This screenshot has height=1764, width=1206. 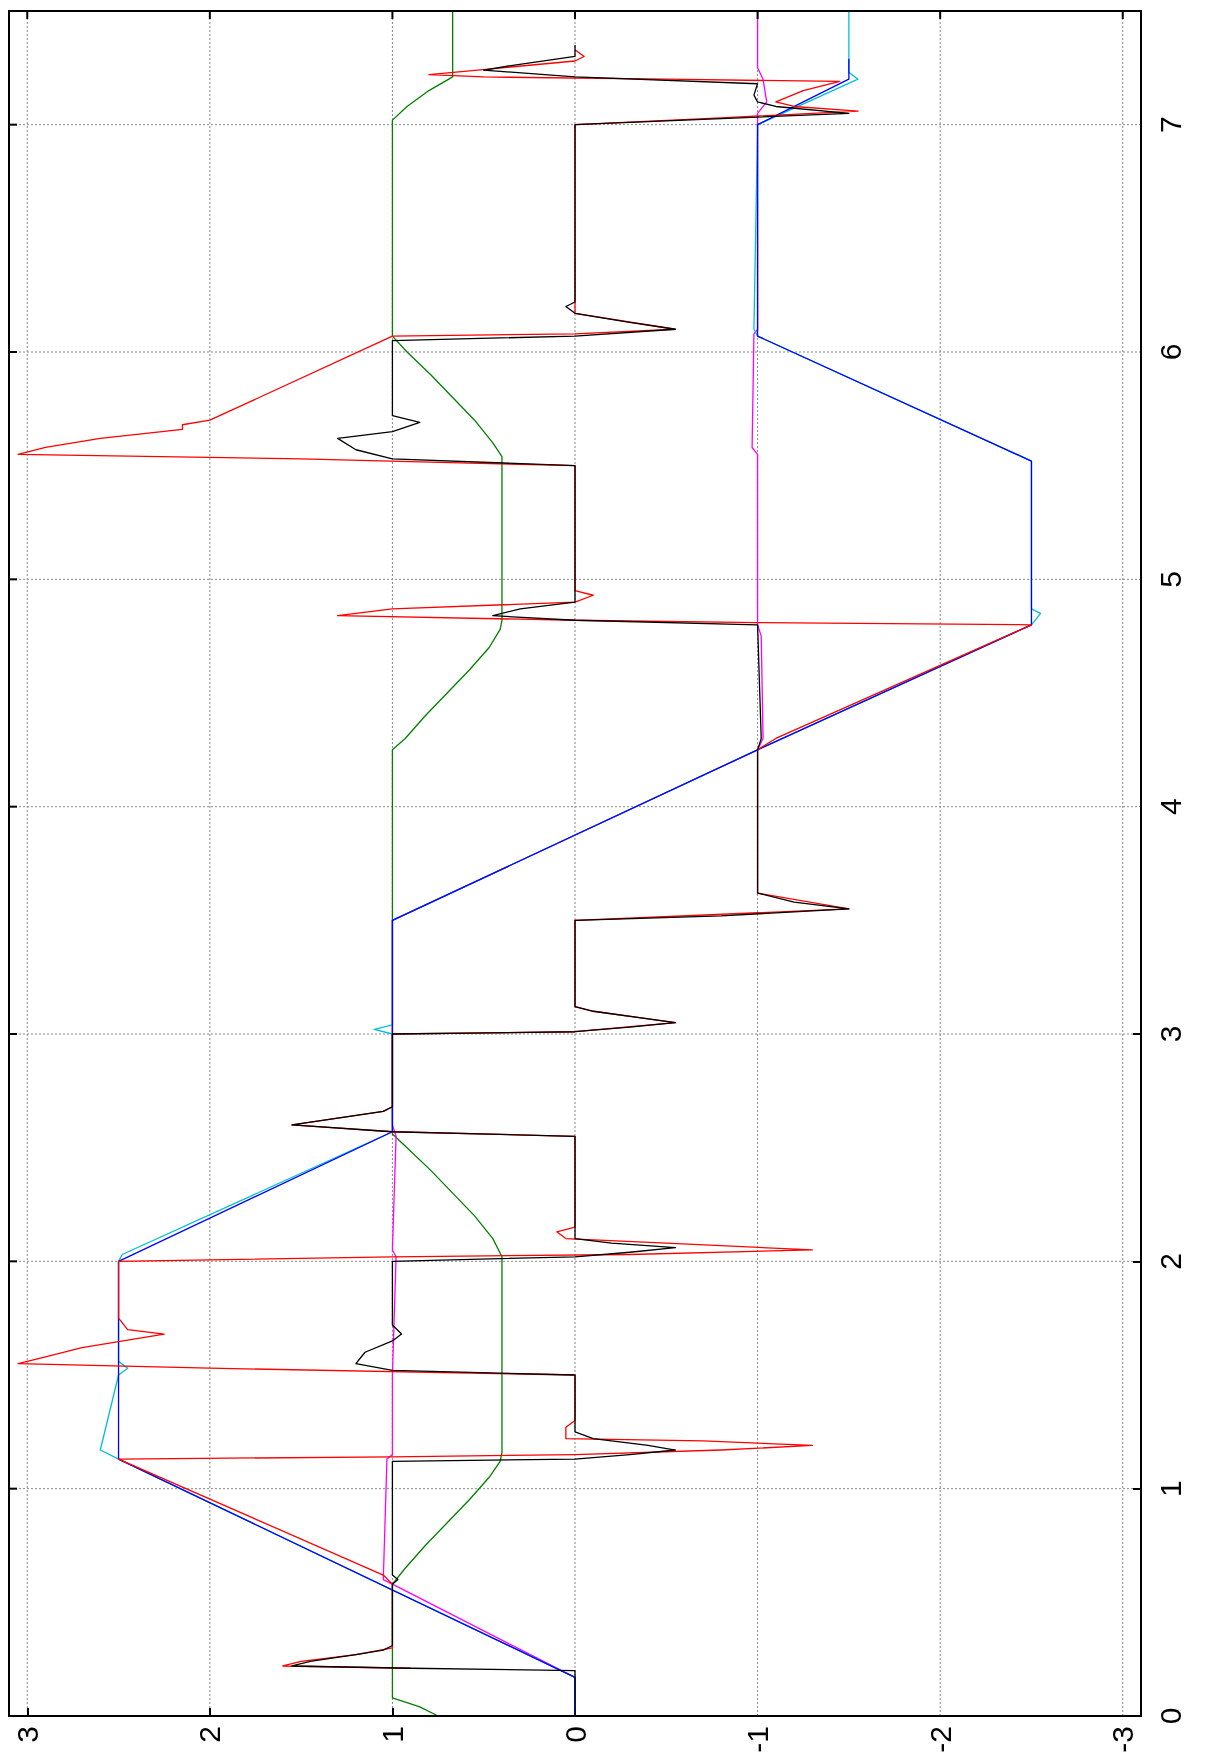 What do you see at coordinates (1170, 1261) in the screenshot?
I see `y-tick-label: 2` at bounding box center [1170, 1261].